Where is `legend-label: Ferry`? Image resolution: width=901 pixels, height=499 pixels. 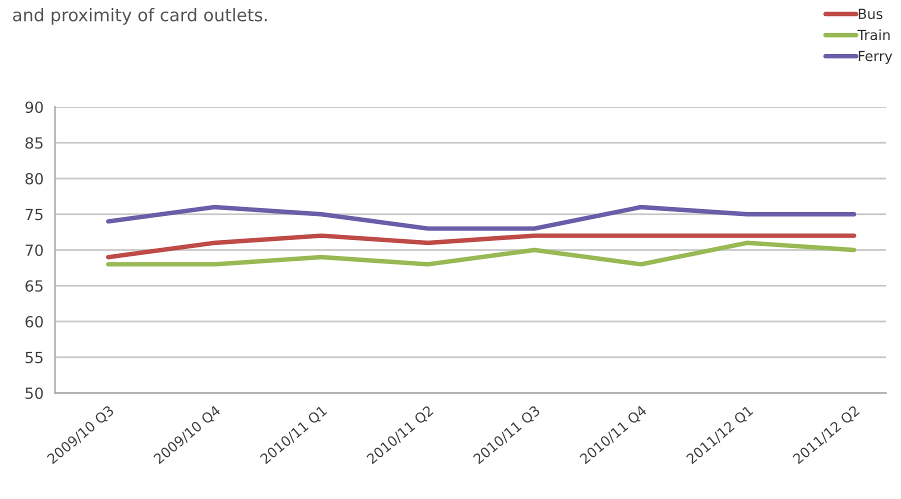
legend-label: Ferry is located at coordinates (875, 57).